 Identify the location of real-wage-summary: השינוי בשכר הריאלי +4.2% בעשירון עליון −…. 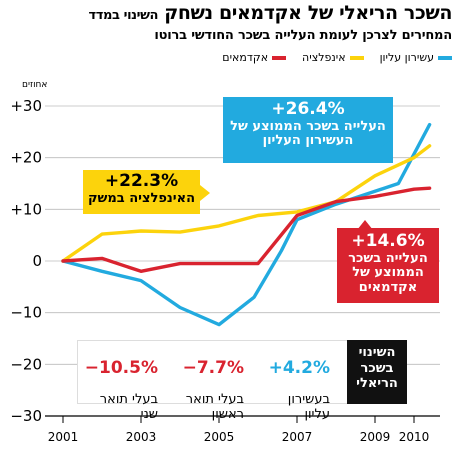
(242, 381).